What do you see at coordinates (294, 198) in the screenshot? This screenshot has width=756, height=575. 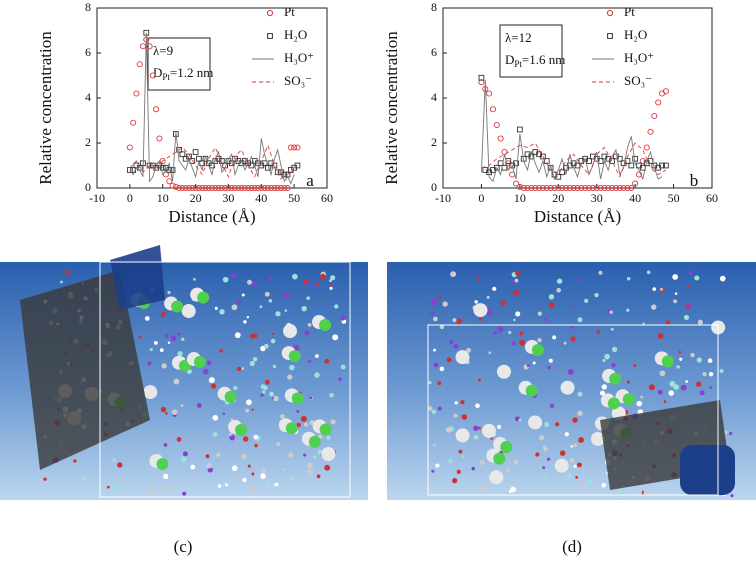 I see `x-tick-label: 50` at bounding box center [294, 198].